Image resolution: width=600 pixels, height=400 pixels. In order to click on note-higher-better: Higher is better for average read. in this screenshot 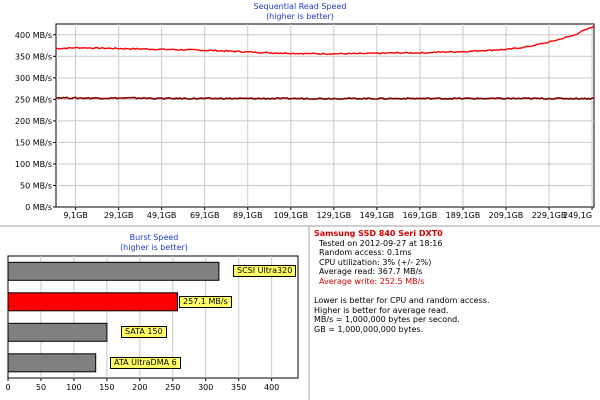, I will do `click(381, 310)`.